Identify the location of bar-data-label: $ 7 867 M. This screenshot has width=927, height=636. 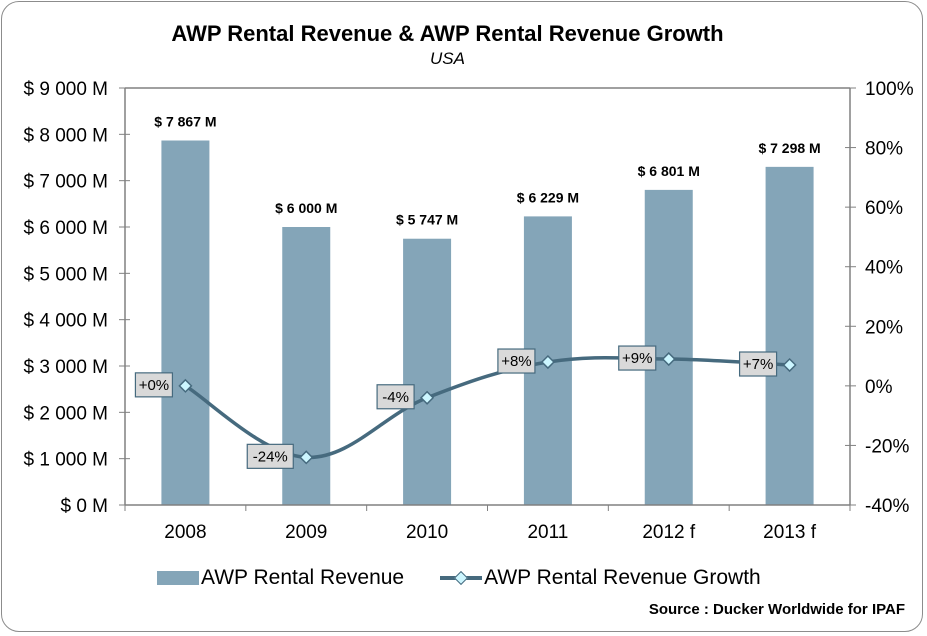
(185, 121).